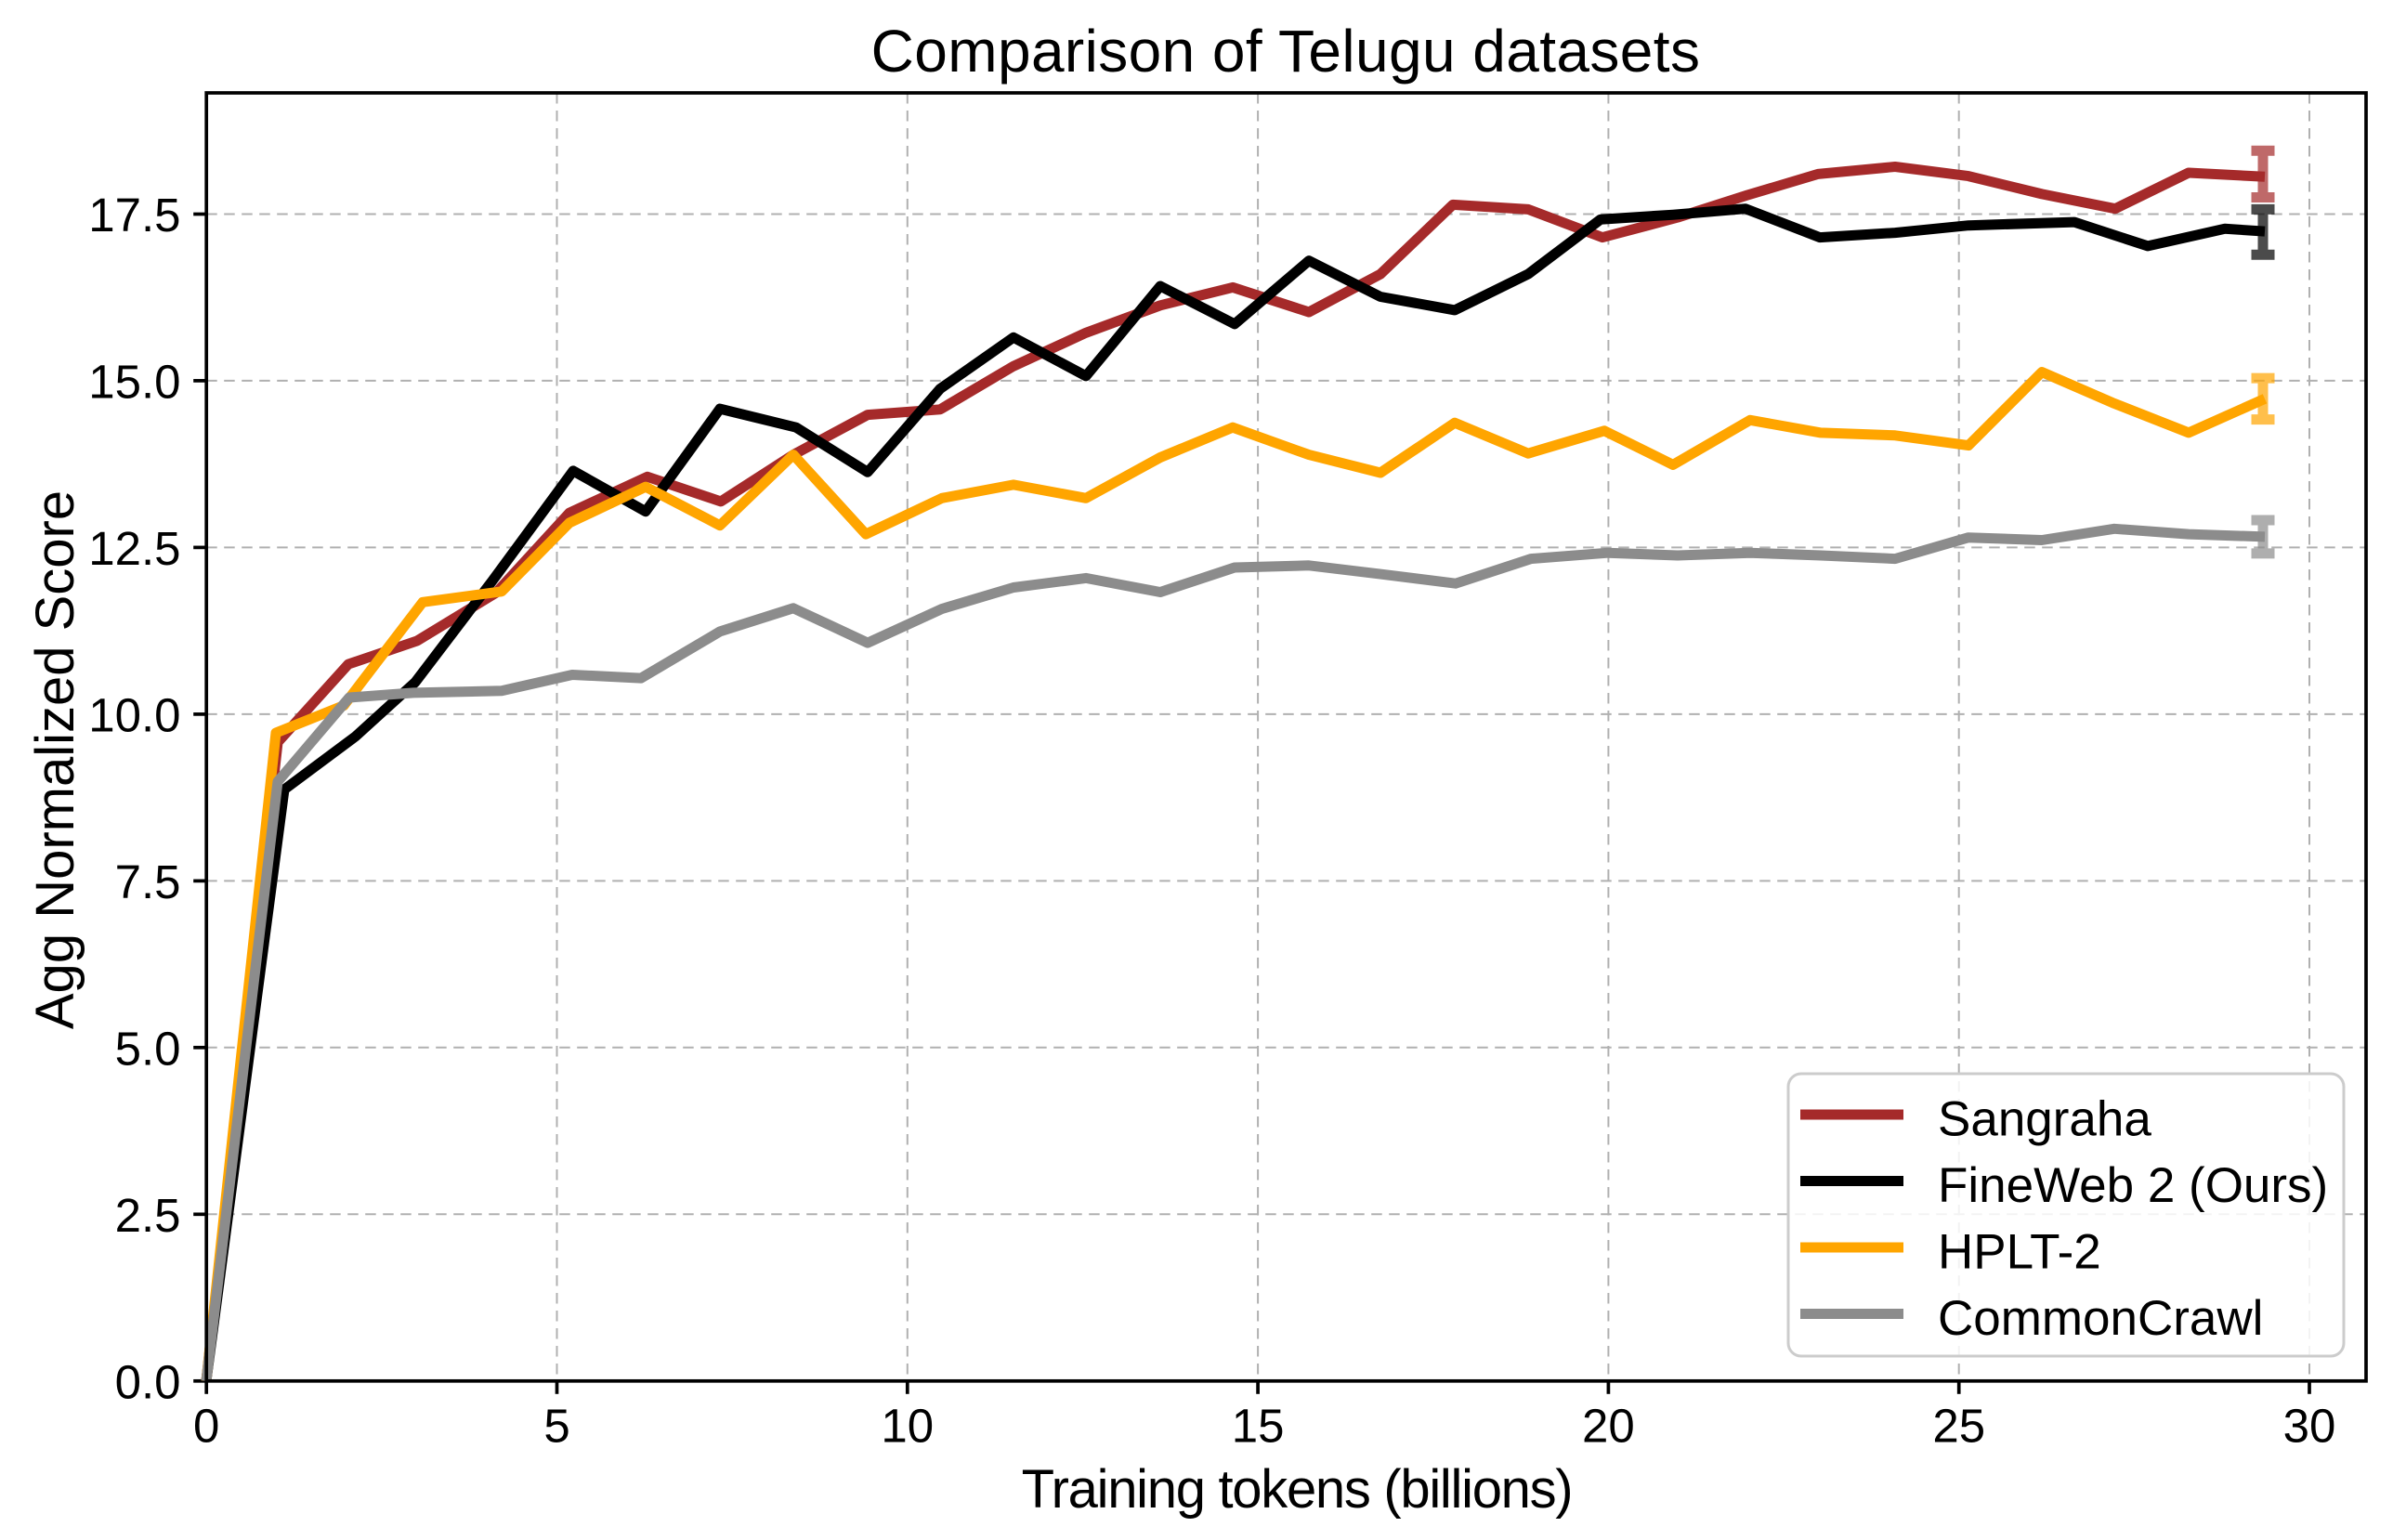 The image size is (2393, 1540). Describe the element at coordinates (134, 215) in the screenshot. I see `svg-text: 17.5` at that location.